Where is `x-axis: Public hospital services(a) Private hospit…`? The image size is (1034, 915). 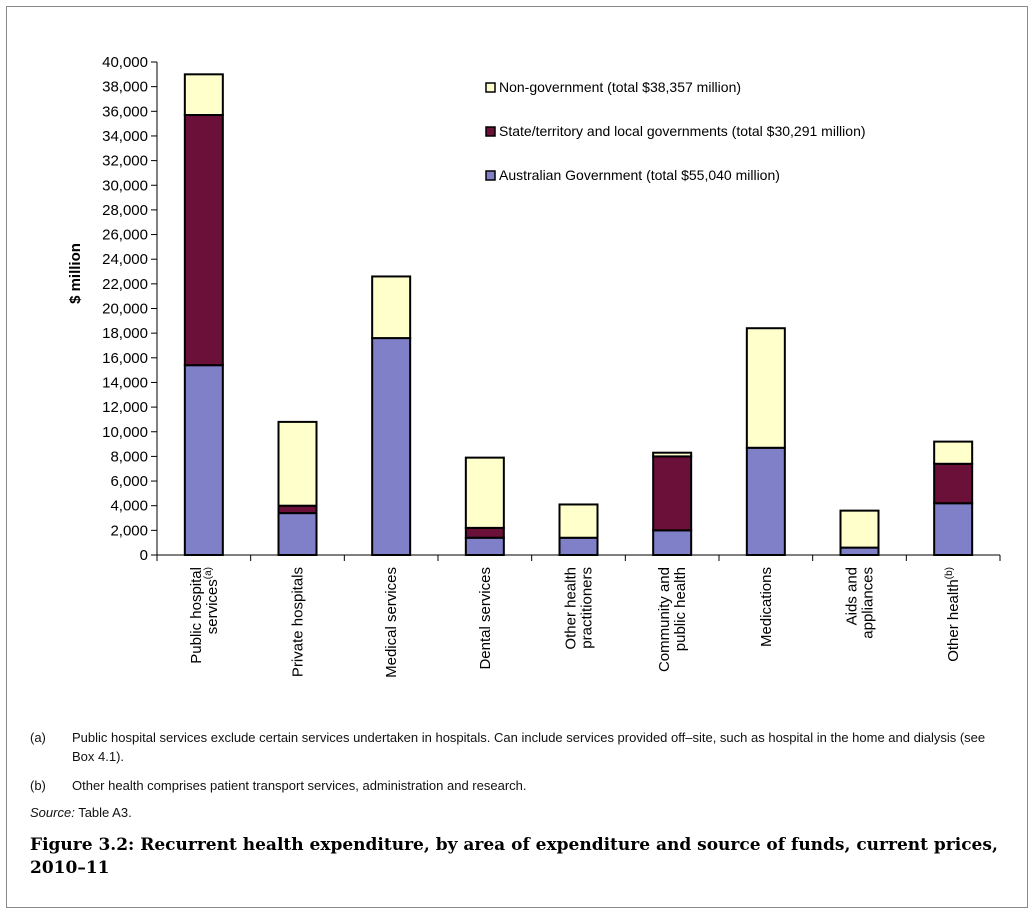
x-axis: Public hospital services(a) Private hospit… is located at coordinates (578, 616).